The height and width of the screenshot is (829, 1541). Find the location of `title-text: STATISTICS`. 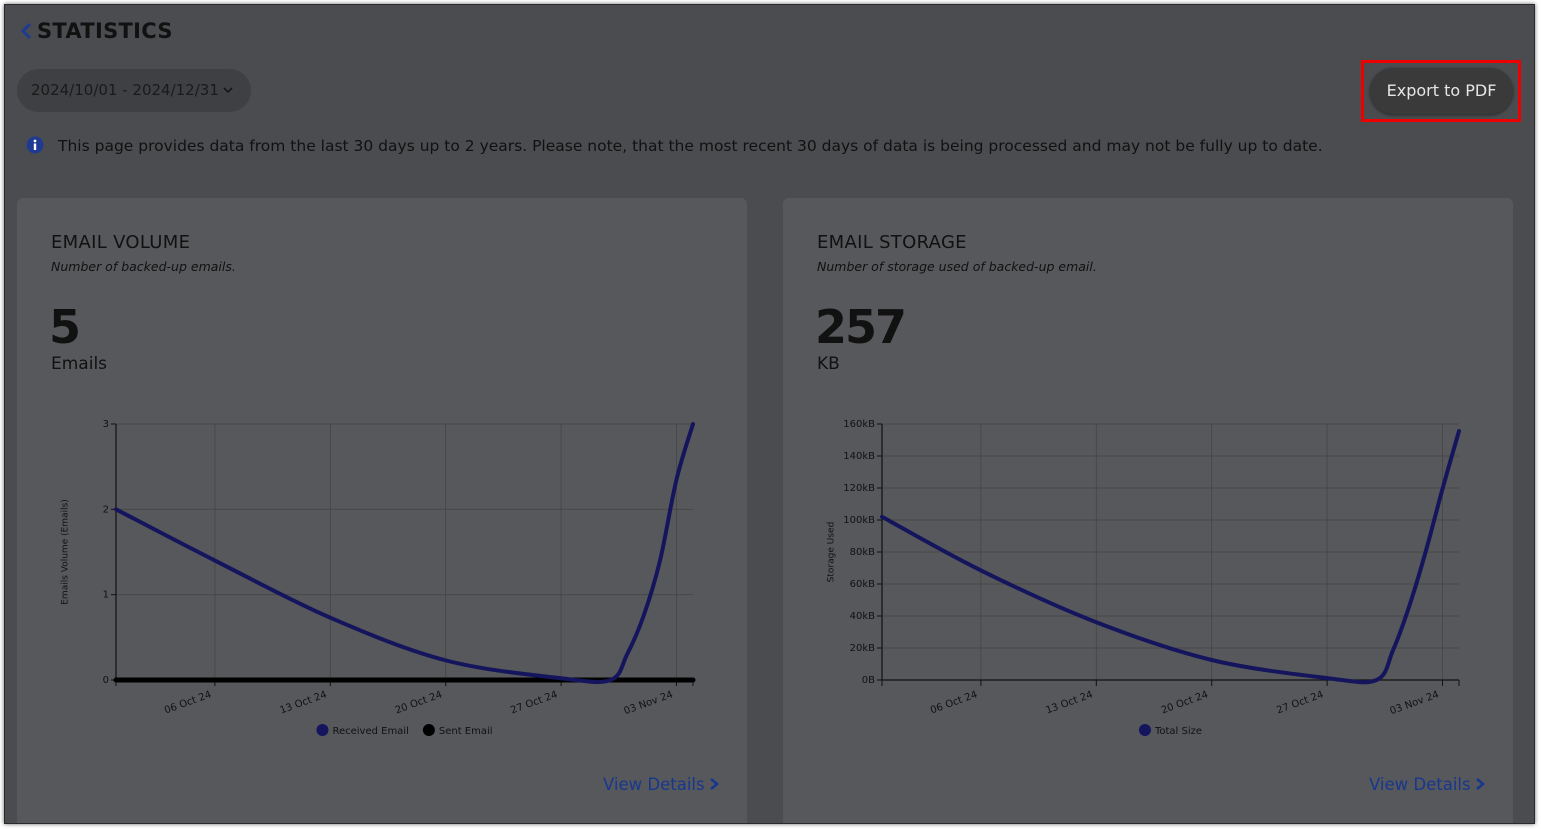

title-text: STATISTICS is located at coordinates (105, 31).